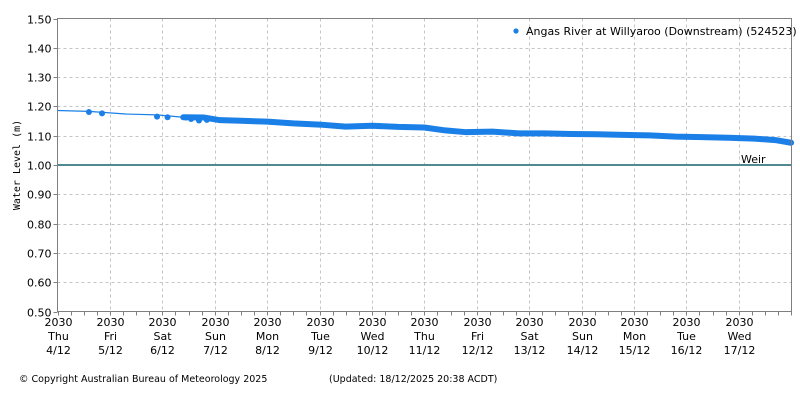 Image resolution: width=800 pixels, height=400 pixels. I want to click on svg-text: 17/12, so click(740, 350).